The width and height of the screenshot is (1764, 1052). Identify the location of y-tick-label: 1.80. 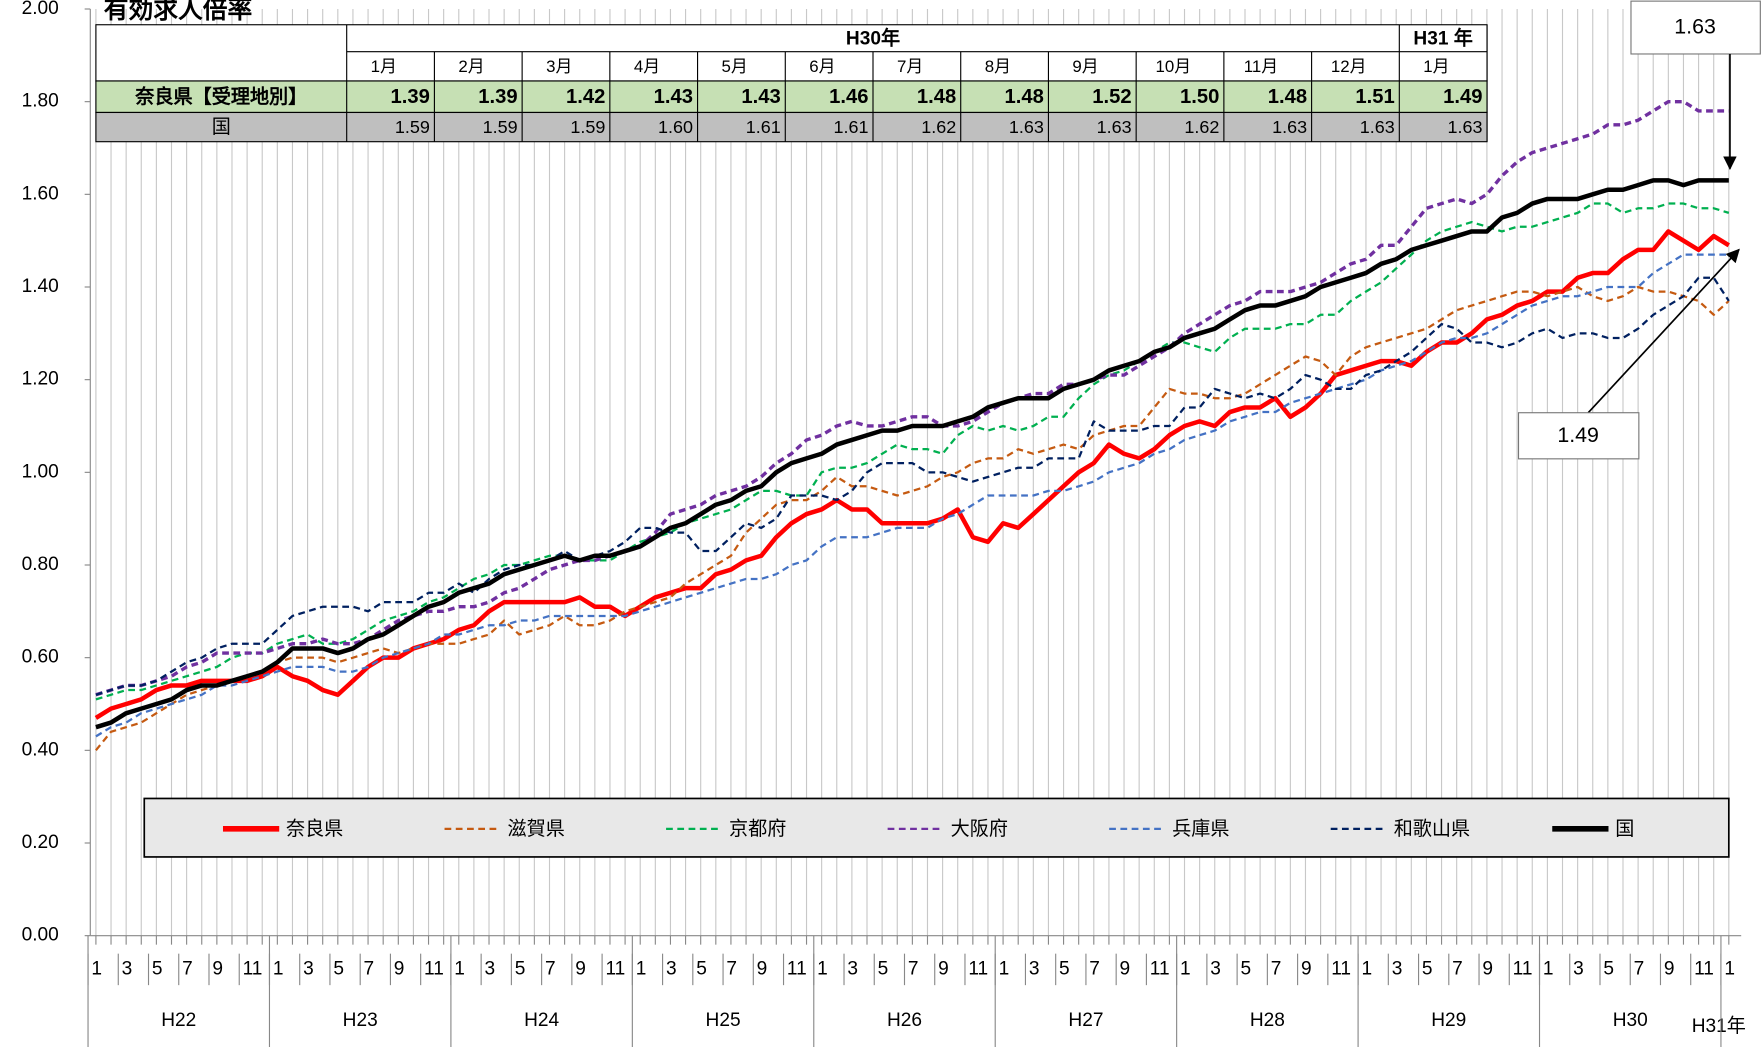
(40, 101).